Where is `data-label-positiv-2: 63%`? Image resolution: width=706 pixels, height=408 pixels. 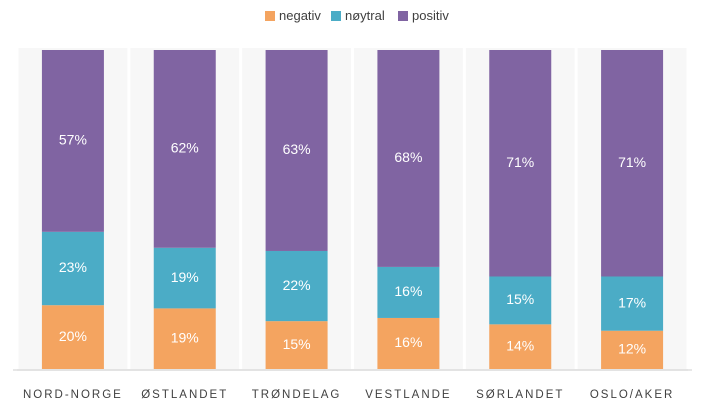 data-label-positiv-2: 63% is located at coordinates (297, 149).